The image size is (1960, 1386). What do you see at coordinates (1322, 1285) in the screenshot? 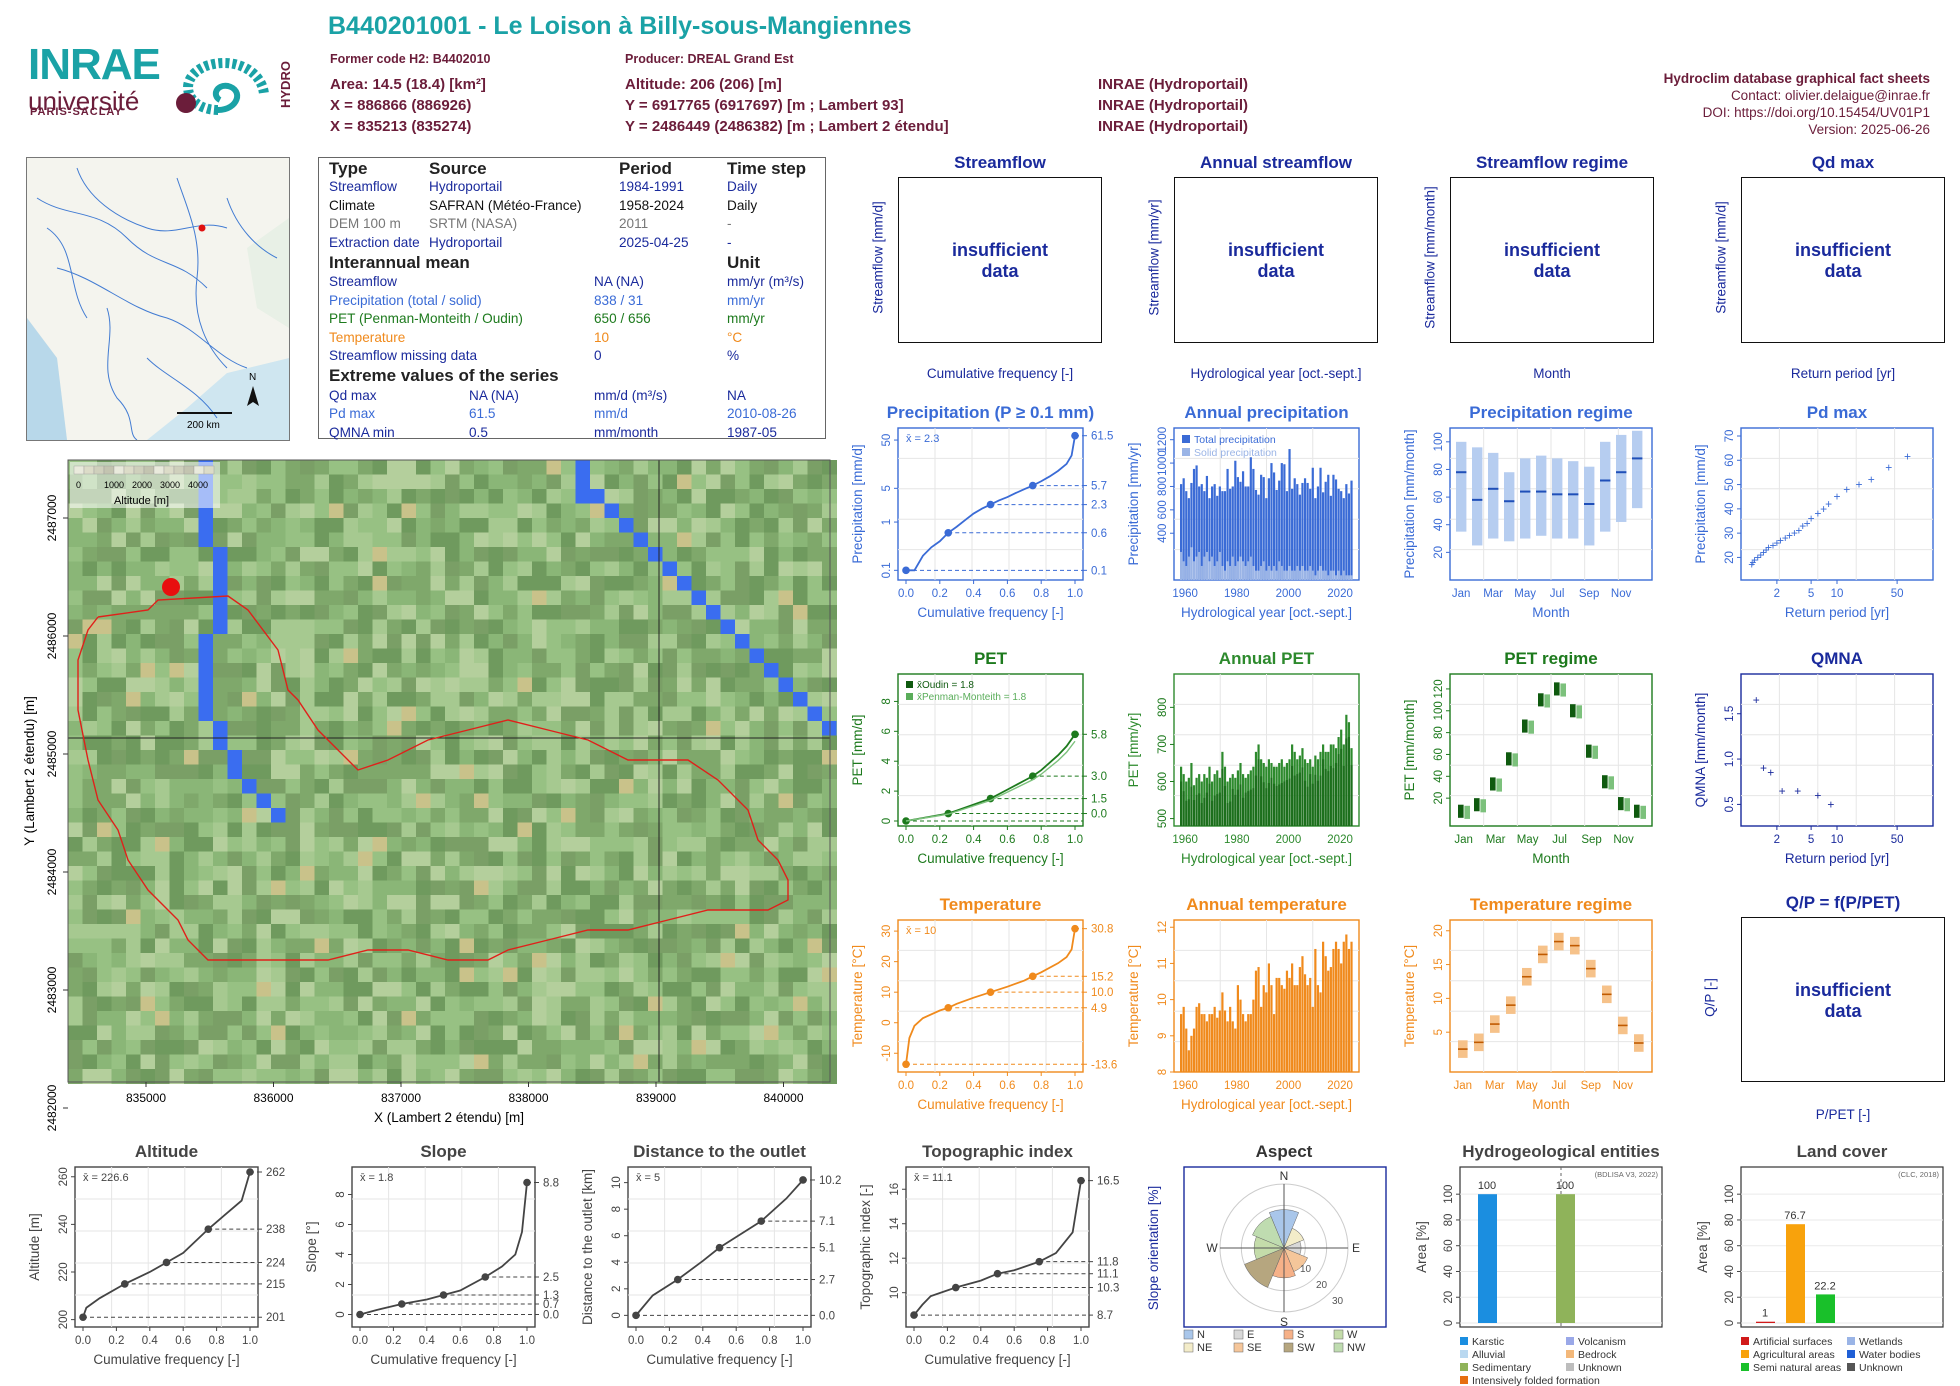
I see `ring-label: 20` at bounding box center [1322, 1285].